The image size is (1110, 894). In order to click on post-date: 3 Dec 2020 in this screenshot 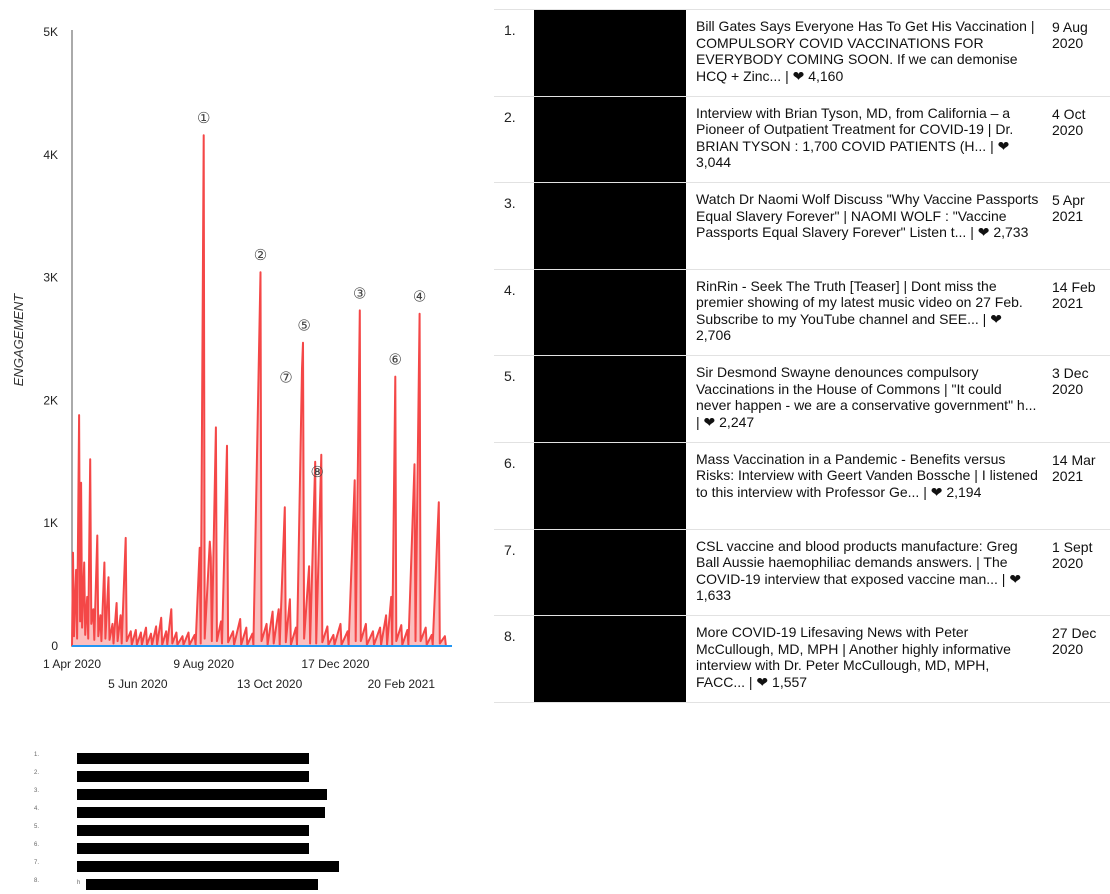, I will do `click(1080, 399)`.